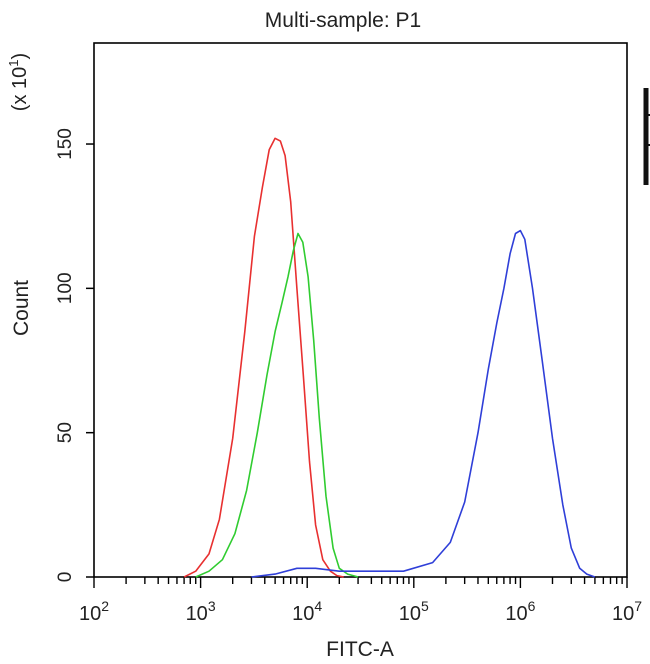 The image size is (650, 664). What do you see at coordinates (65, 288) in the screenshot?
I see `y-tick-label: 100` at bounding box center [65, 288].